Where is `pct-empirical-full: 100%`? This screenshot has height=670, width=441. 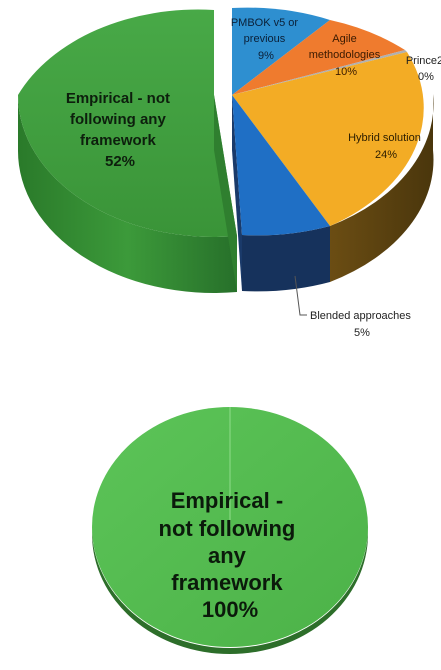
pct-empirical-full: 100% is located at coordinates (230, 609).